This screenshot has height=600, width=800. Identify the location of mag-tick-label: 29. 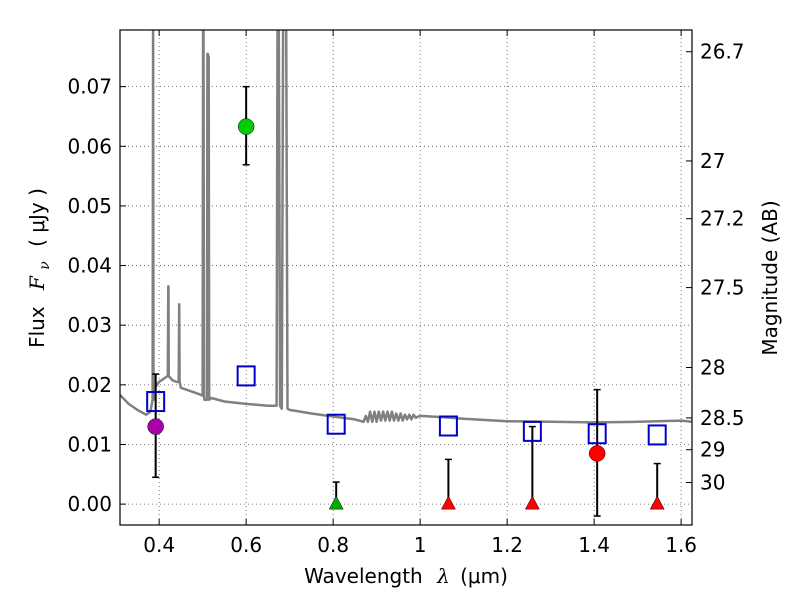
(712, 450).